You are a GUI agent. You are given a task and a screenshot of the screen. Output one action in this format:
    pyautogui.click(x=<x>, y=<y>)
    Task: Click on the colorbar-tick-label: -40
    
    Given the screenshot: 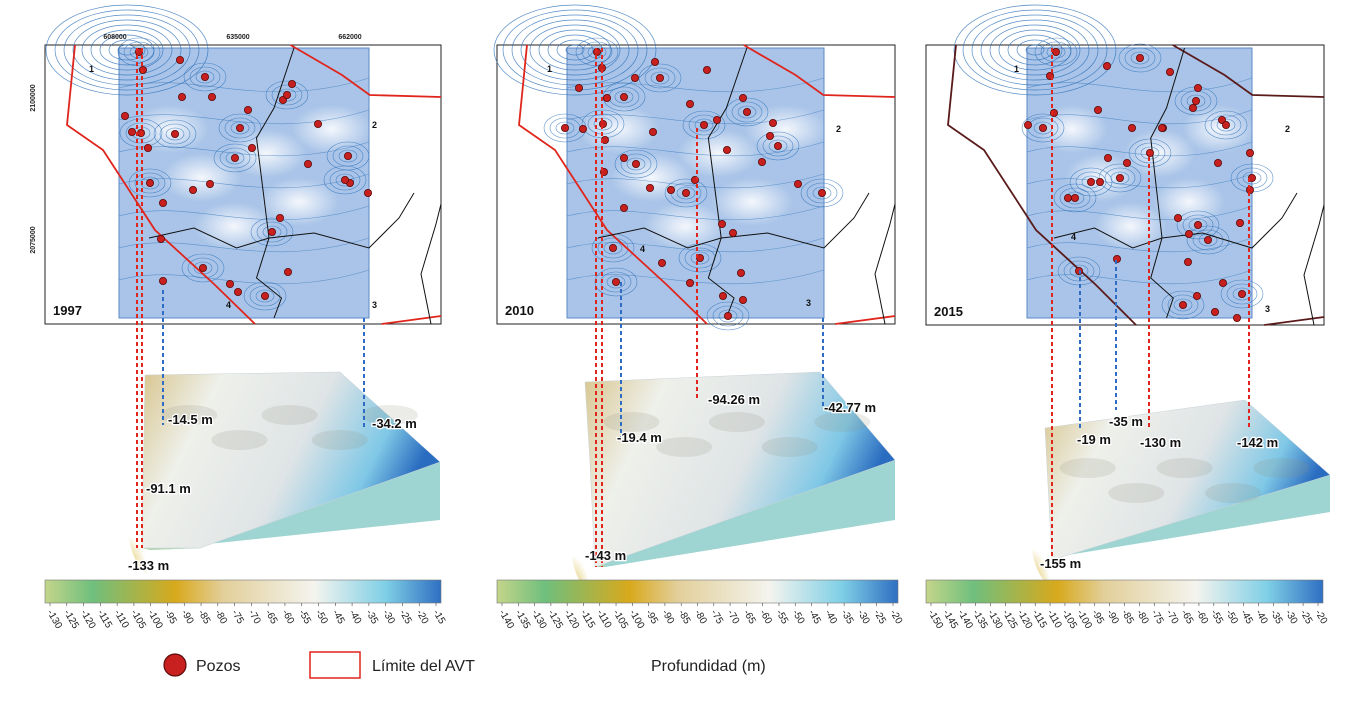 What is the action you would take?
    pyautogui.click(x=830, y=617)
    